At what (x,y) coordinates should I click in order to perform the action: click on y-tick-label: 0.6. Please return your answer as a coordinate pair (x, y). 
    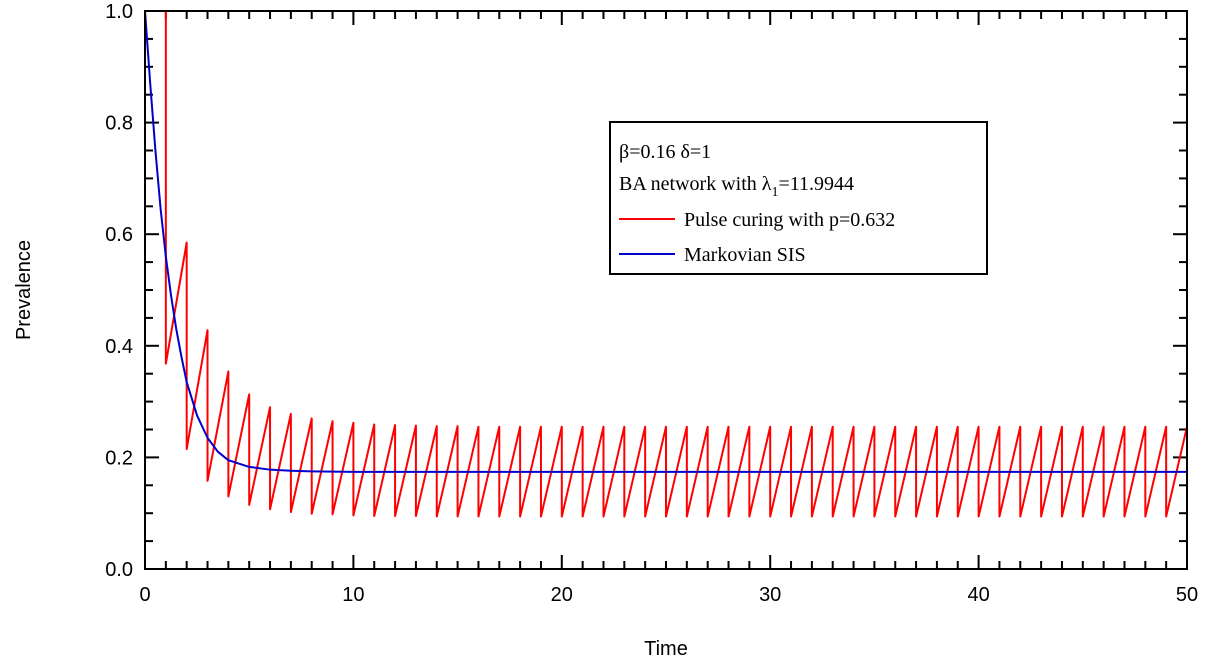
    Looking at the image, I should click on (119, 235).